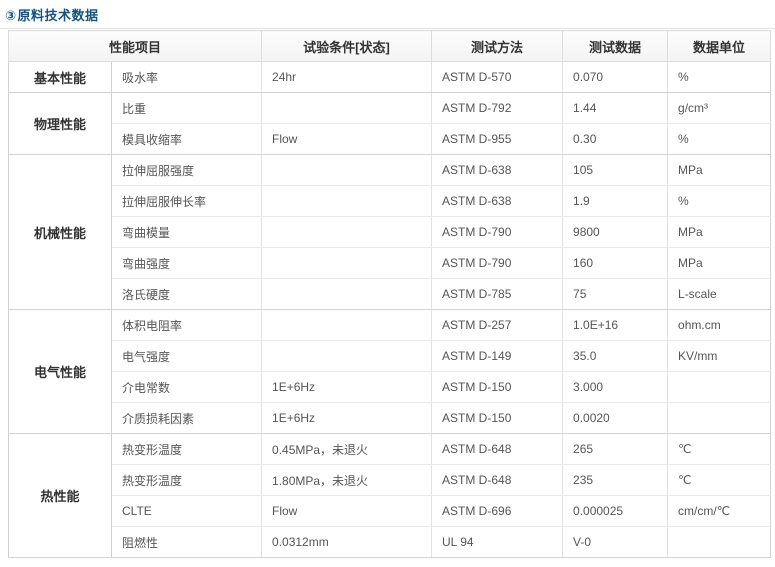  I want to click on cell-item: 介电常数, so click(186, 387).